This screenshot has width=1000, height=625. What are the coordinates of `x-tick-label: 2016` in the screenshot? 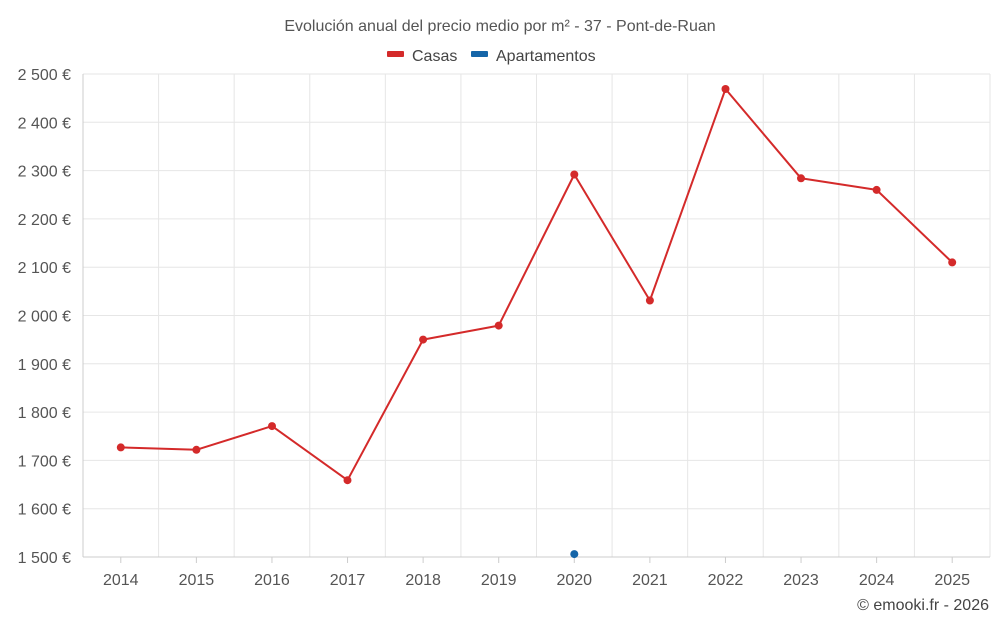 It's located at (272, 580).